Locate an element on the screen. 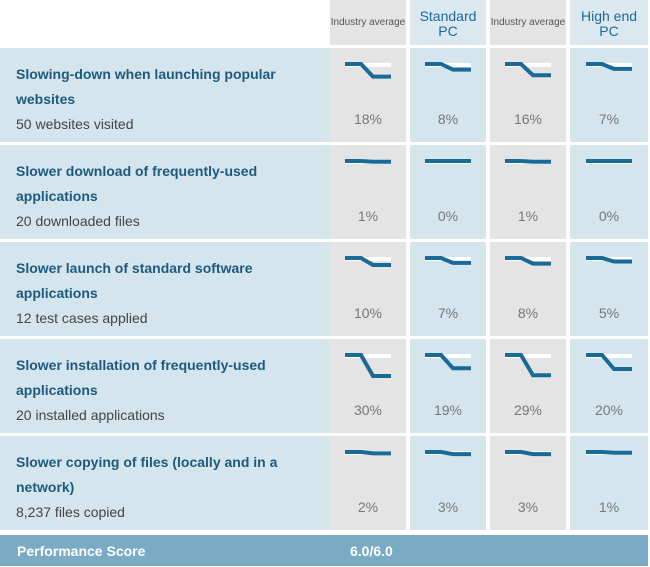  column-header-high-end-pc: High end PC is located at coordinates (609, 22).